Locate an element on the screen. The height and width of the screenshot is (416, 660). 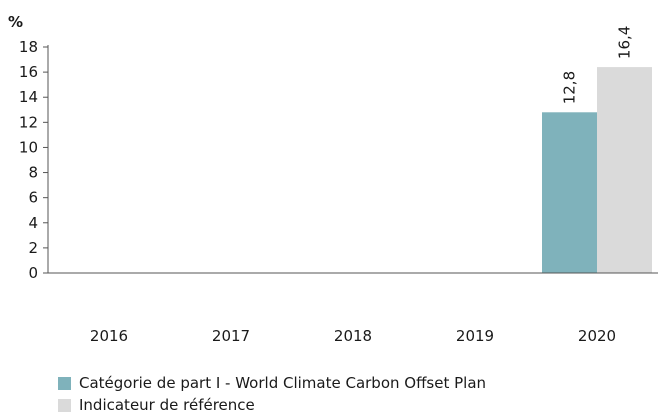
x-tick-label: 2020 is located at coordinates (597, 336).